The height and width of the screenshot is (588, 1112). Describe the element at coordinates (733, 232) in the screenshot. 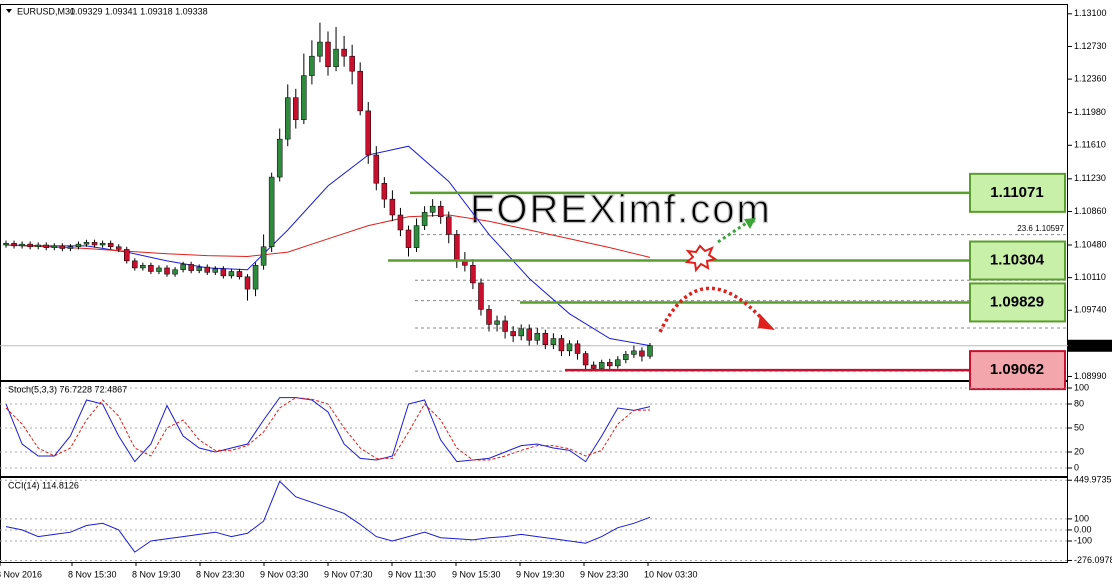

I see `green-arrow` at that location.